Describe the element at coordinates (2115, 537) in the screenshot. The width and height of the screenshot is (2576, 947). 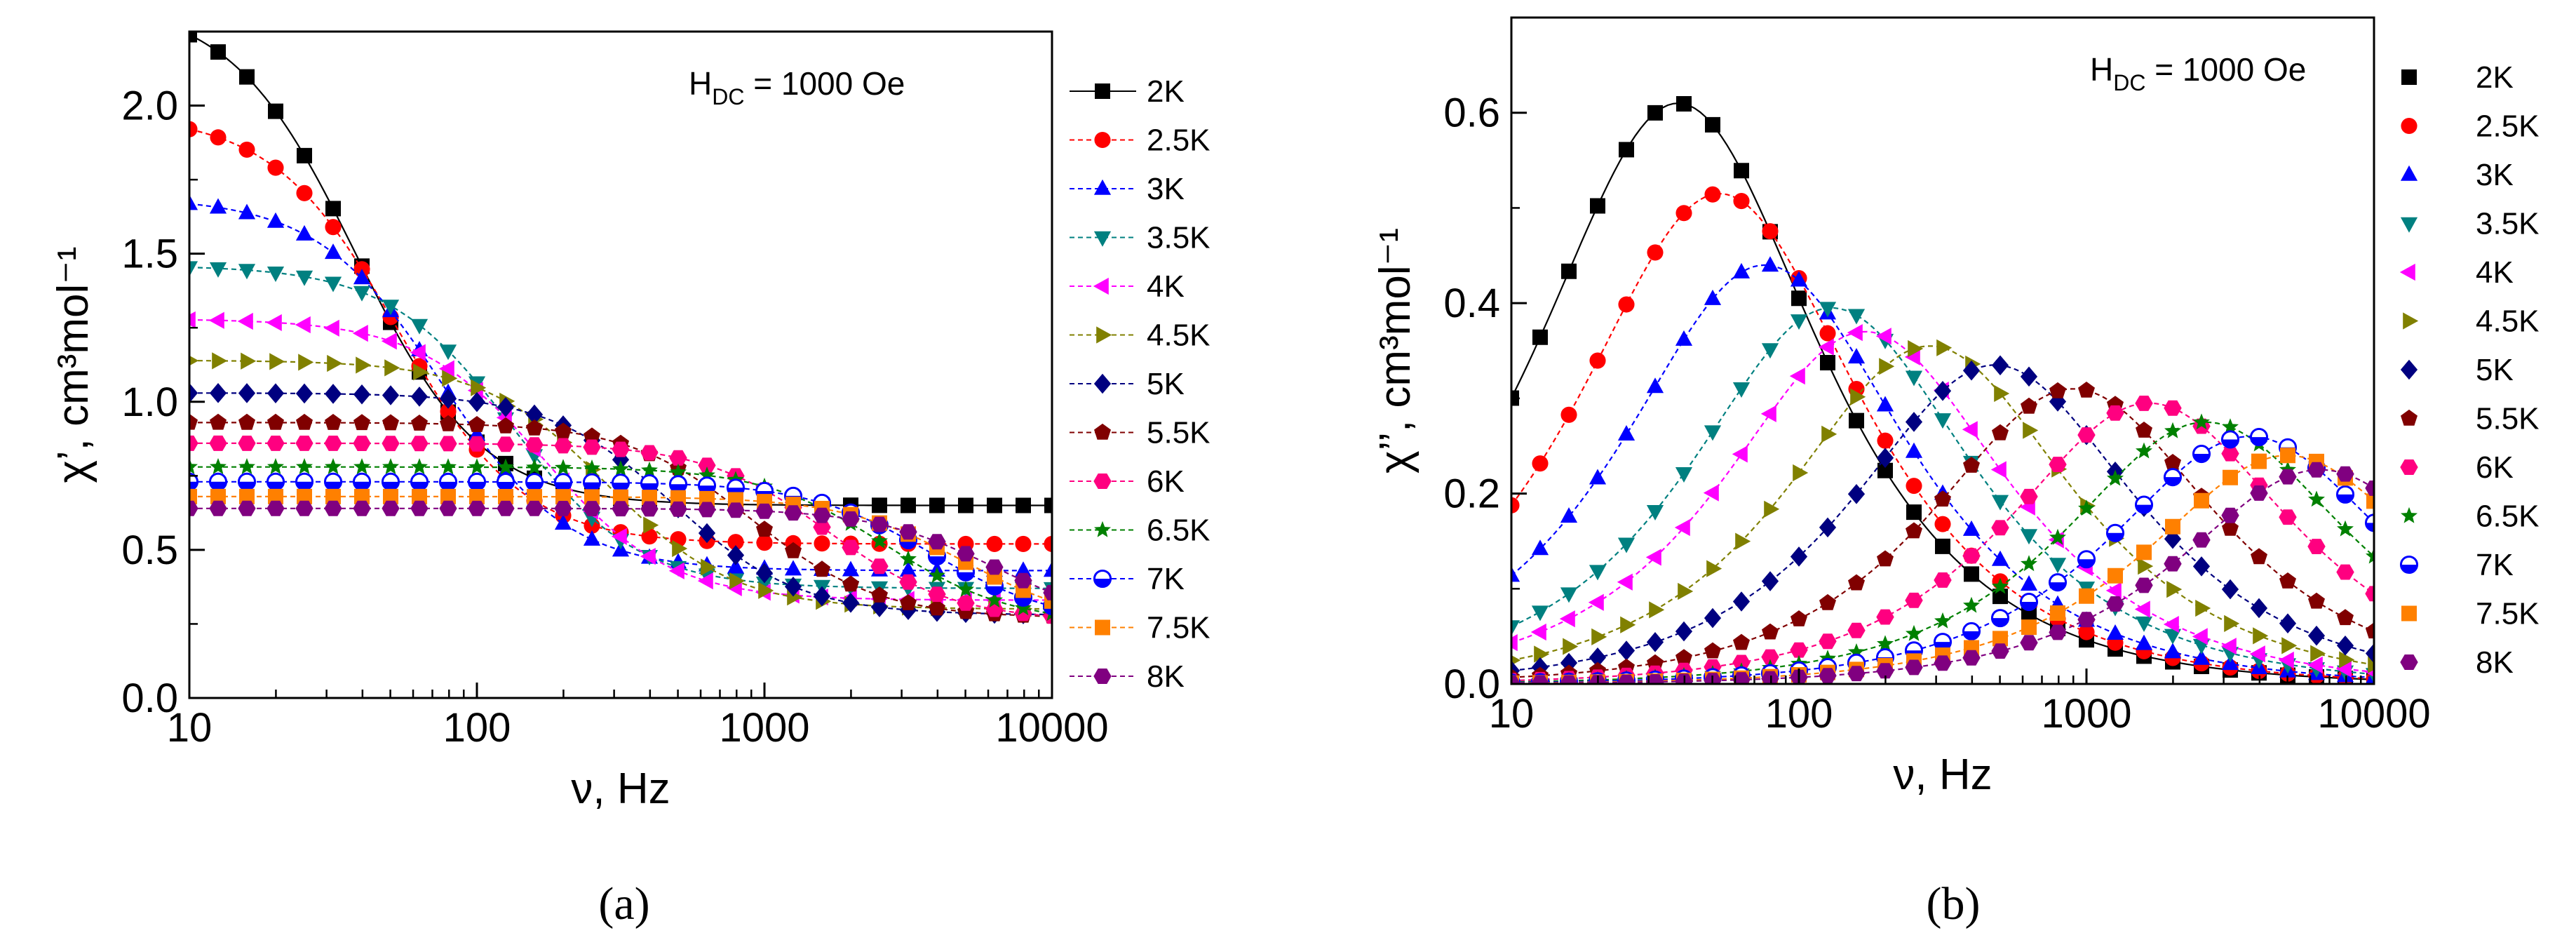
I see `data-point-7K-21-fill` at that location.